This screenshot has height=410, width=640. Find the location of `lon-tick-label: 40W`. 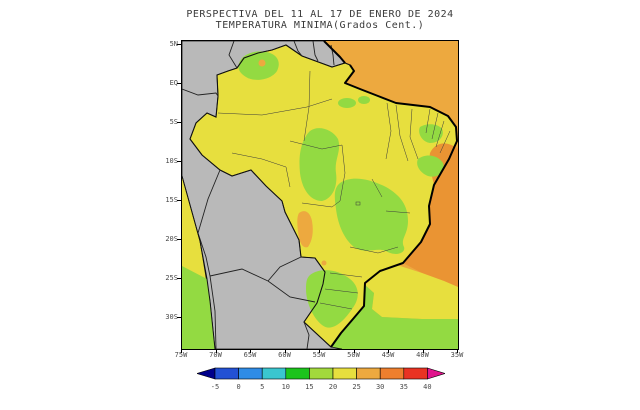

lon-tick-label: 40W is located at coordinates (422, 355).